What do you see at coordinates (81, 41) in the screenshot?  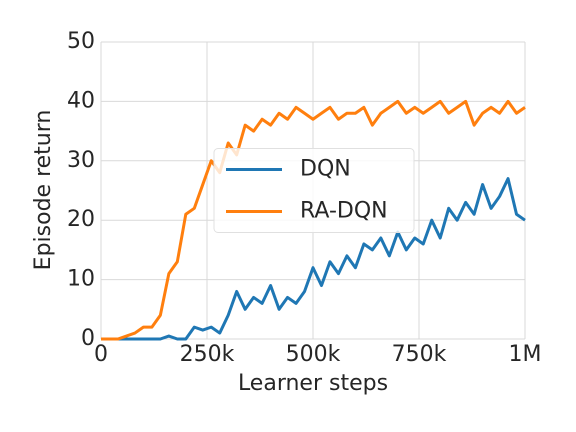 I see `y-tick-label: 50` at bounding box center [81, 41].